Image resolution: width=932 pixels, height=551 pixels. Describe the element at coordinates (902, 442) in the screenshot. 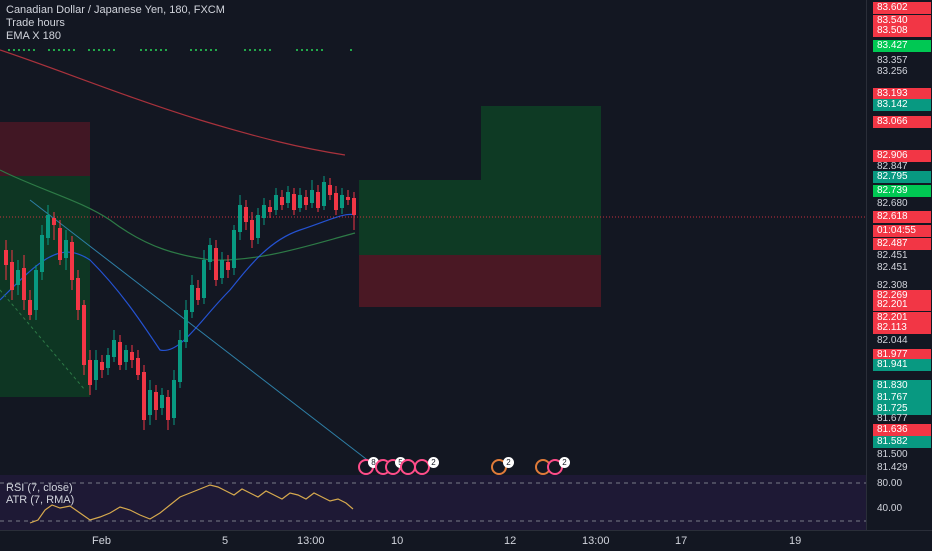

I see `price-label: 81.582` at that location.